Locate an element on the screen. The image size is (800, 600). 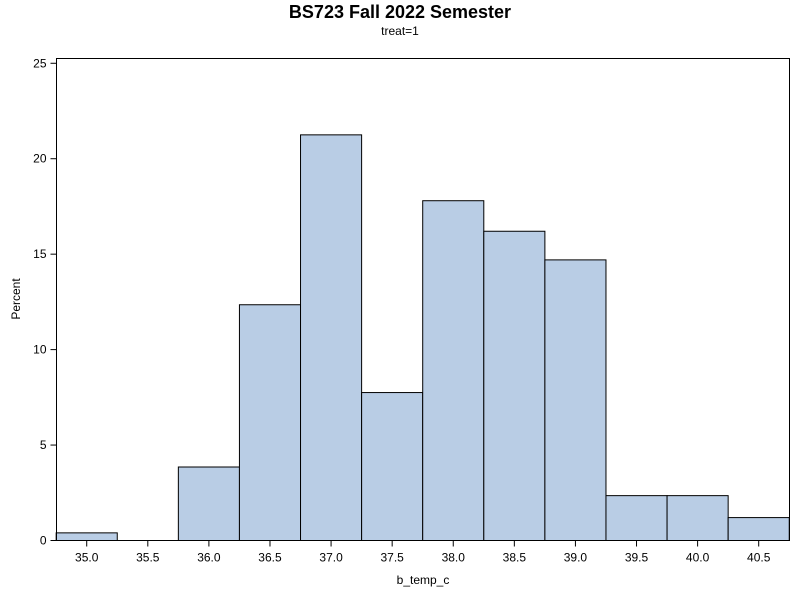
y-axis: 0 5 10 15 20 25 is located at coordinates (45, 302).